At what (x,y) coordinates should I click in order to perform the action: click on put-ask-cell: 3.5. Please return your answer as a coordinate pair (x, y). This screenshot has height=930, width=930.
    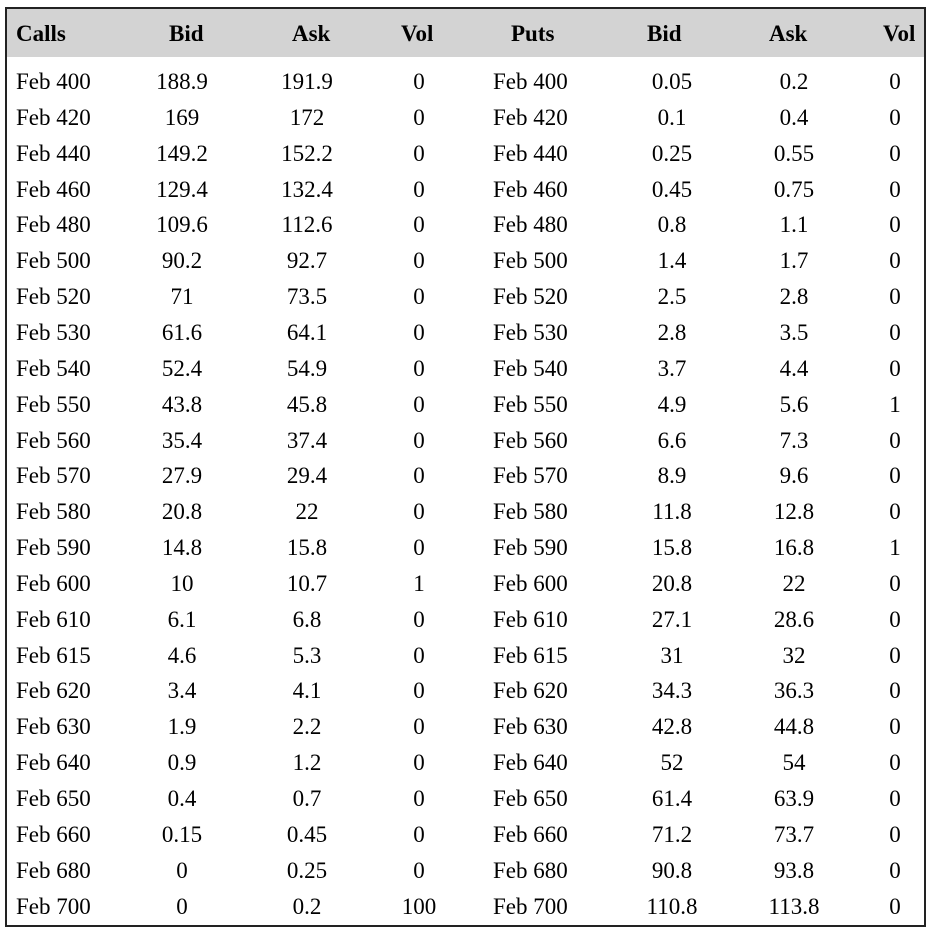
    Looking at the image, I should click on (794, 332).